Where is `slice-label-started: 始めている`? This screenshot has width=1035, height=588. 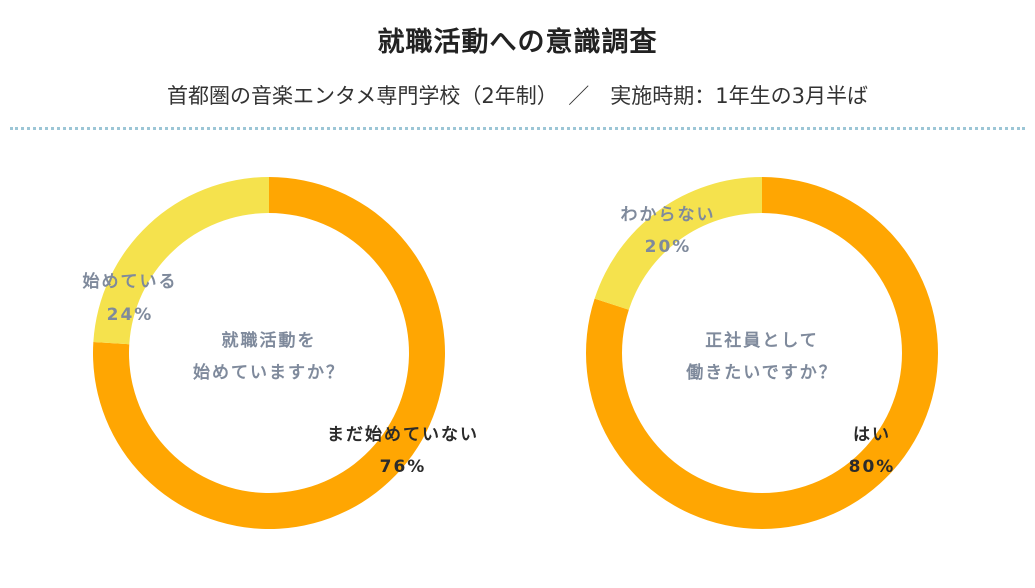 slice-label-started: 始めている is located at coordinates (130, 281).